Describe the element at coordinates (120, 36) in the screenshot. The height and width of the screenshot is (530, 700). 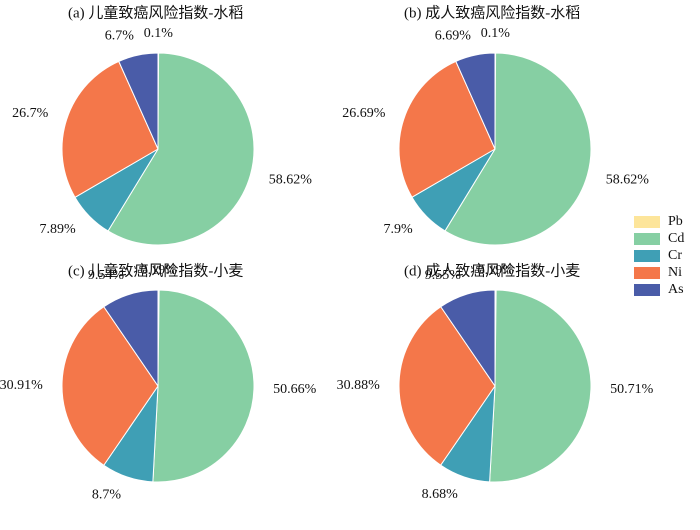
I see `data-label: 6.7%` at that location.